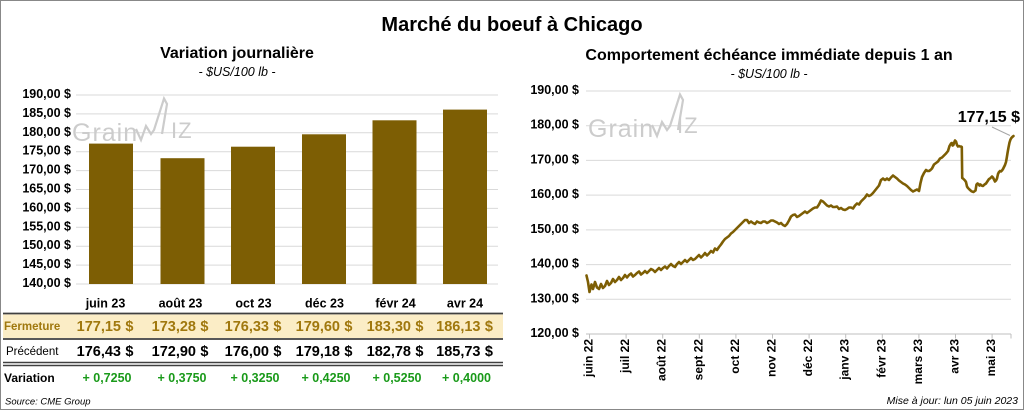 The width and height of the screenshot is (1024, 410). Describe the element at coordinates (465, 304) in the screenshot. I see `svg-text: avr 24` at that location.